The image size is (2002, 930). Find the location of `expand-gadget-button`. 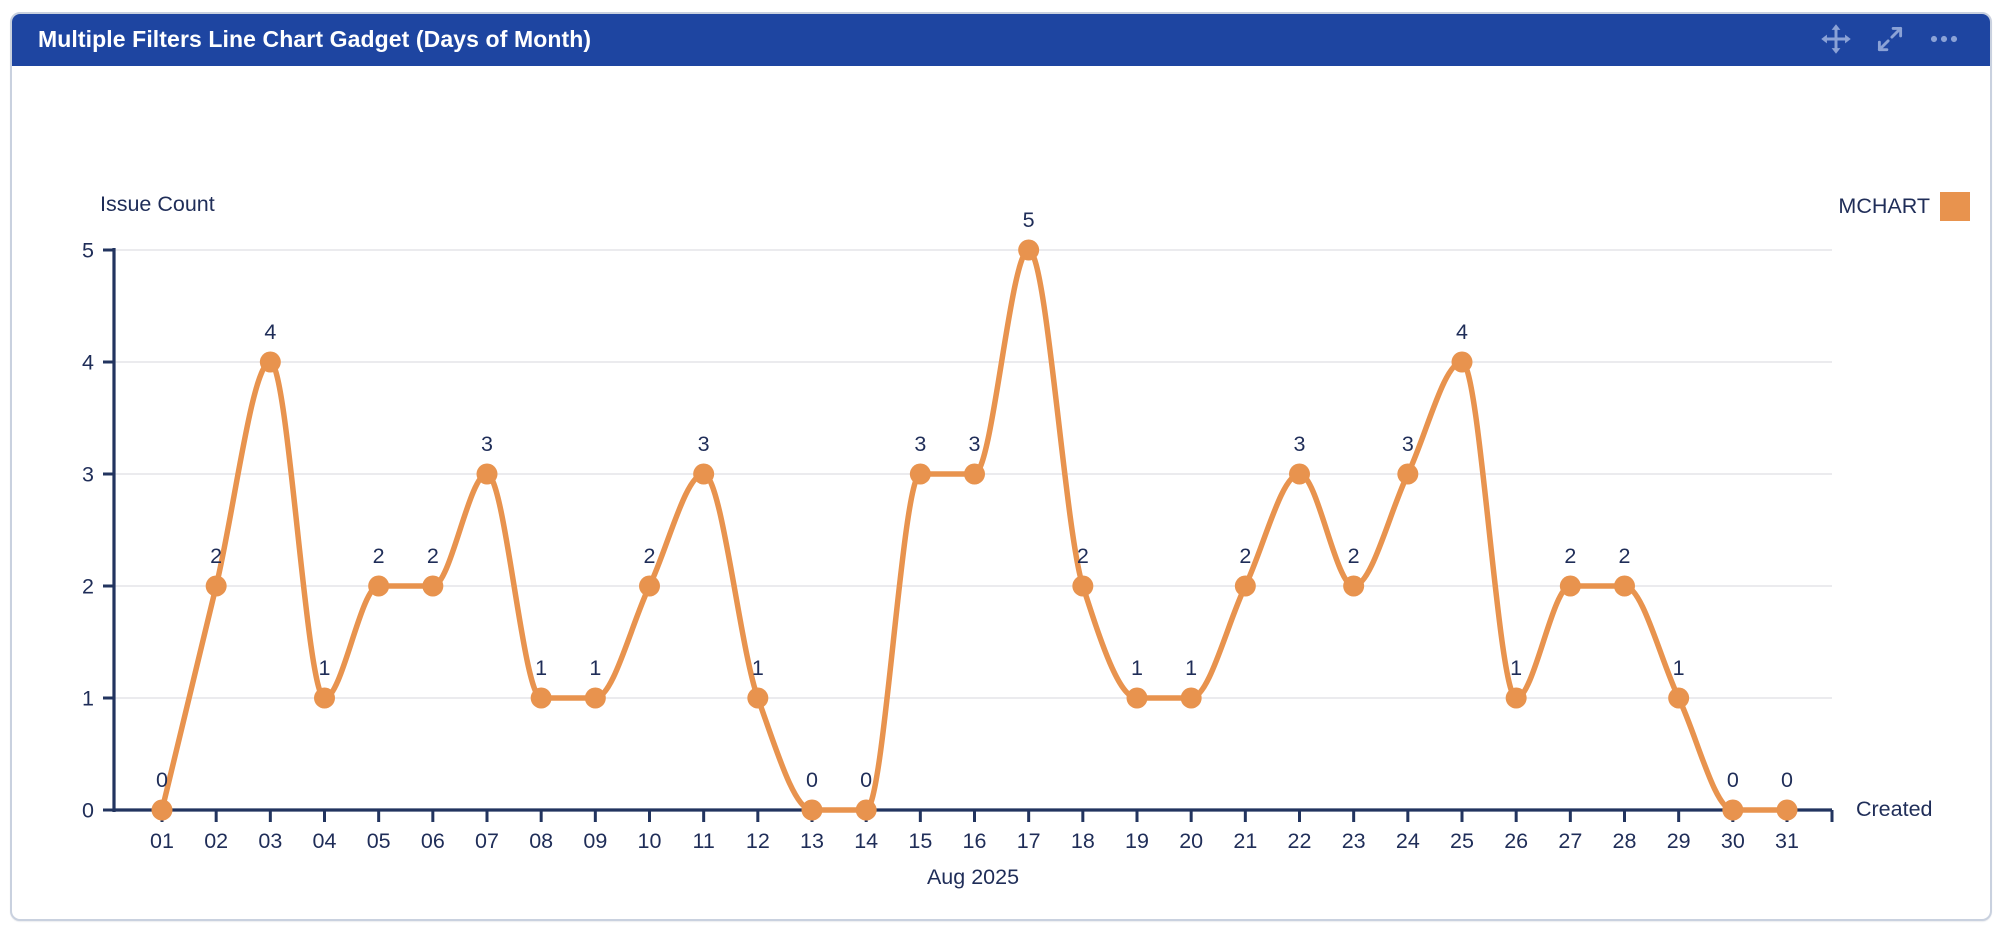

expand-gadget-button is located at coordinates (1890, 39).